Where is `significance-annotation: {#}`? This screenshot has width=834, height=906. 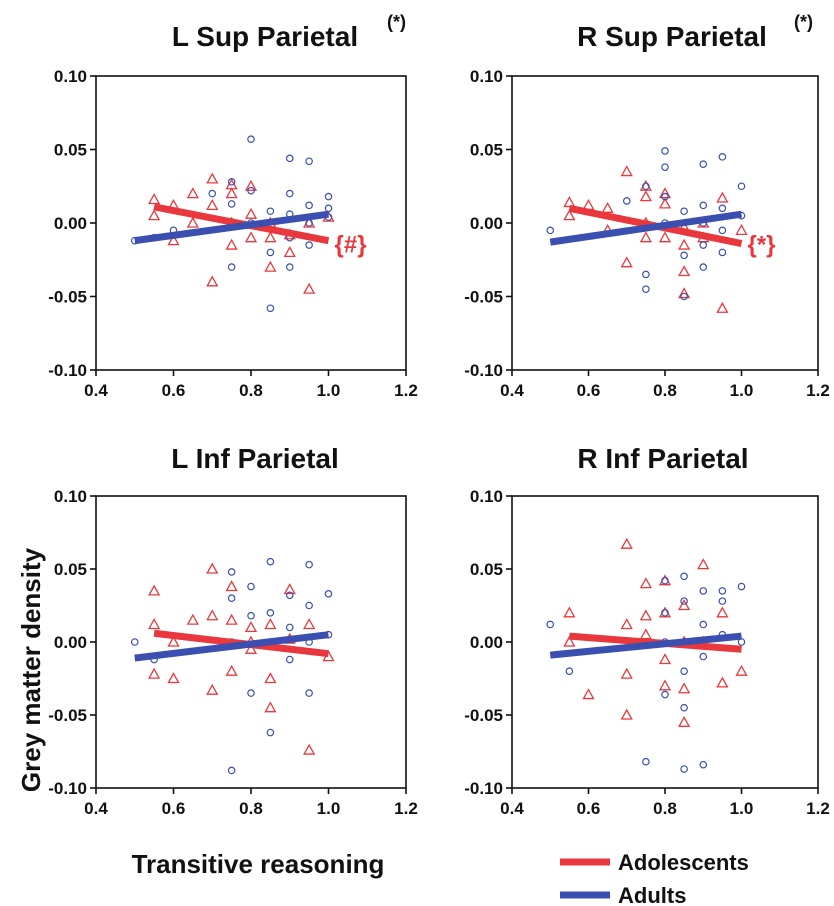
significance-annotation: {#} is located at coordinates (351, 245).